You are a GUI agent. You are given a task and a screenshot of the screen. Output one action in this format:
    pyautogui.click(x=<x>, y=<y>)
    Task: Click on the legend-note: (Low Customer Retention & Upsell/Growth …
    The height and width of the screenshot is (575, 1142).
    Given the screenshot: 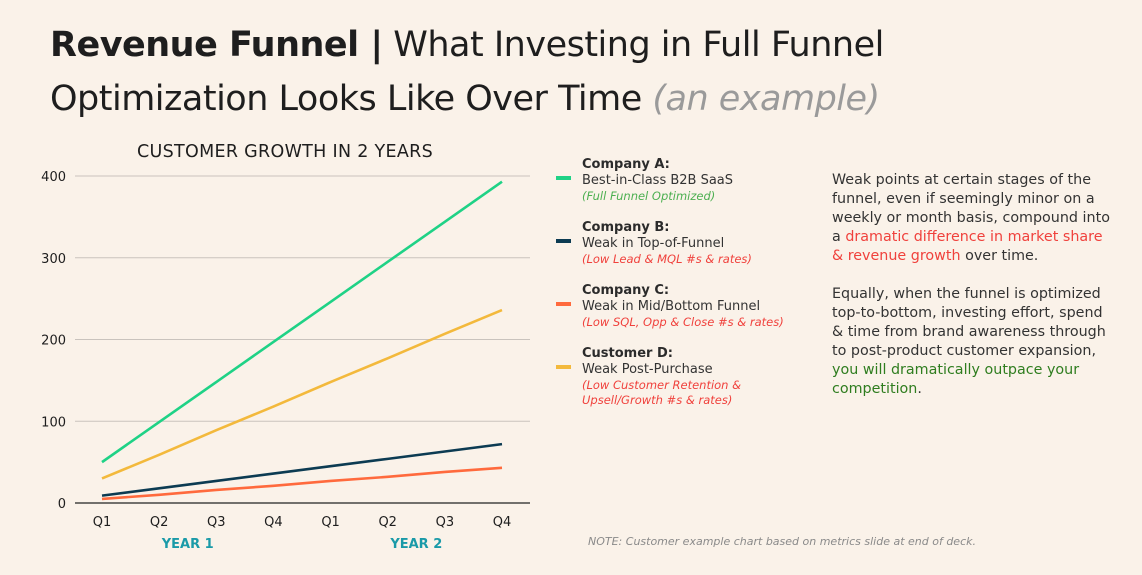 What is the action you would take?
    pyautogui.click(x=662, y=392)
    